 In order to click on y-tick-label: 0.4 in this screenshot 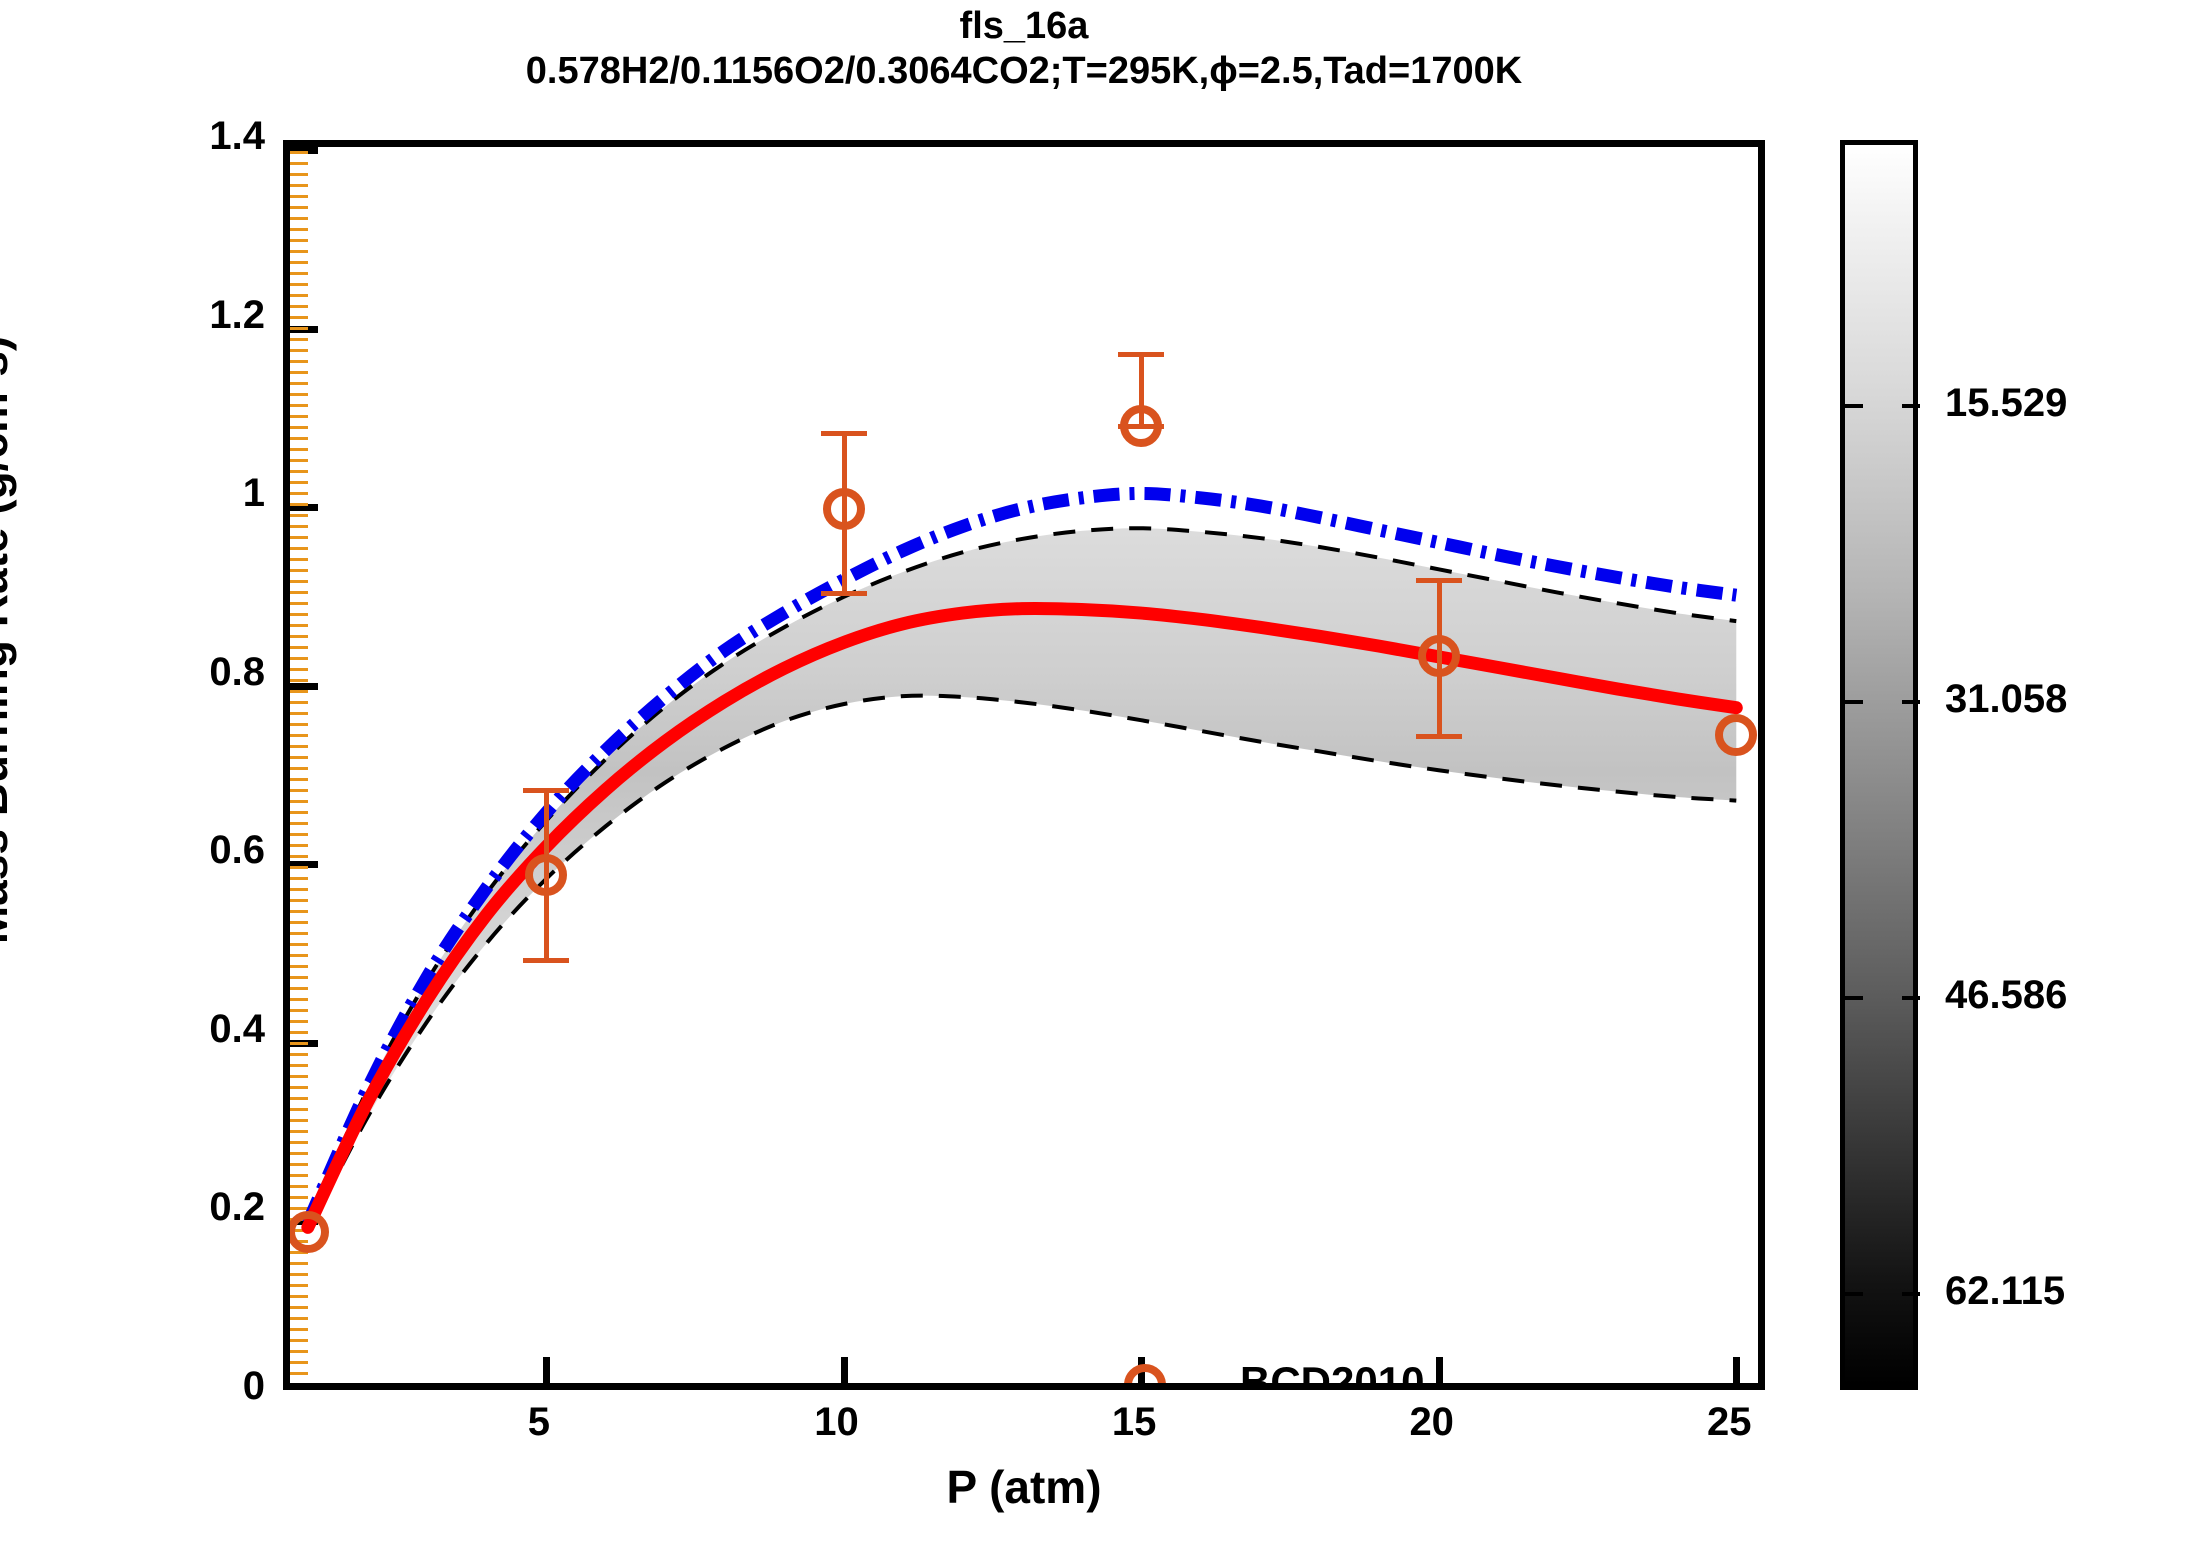, I will do `click(237, 1028)`.